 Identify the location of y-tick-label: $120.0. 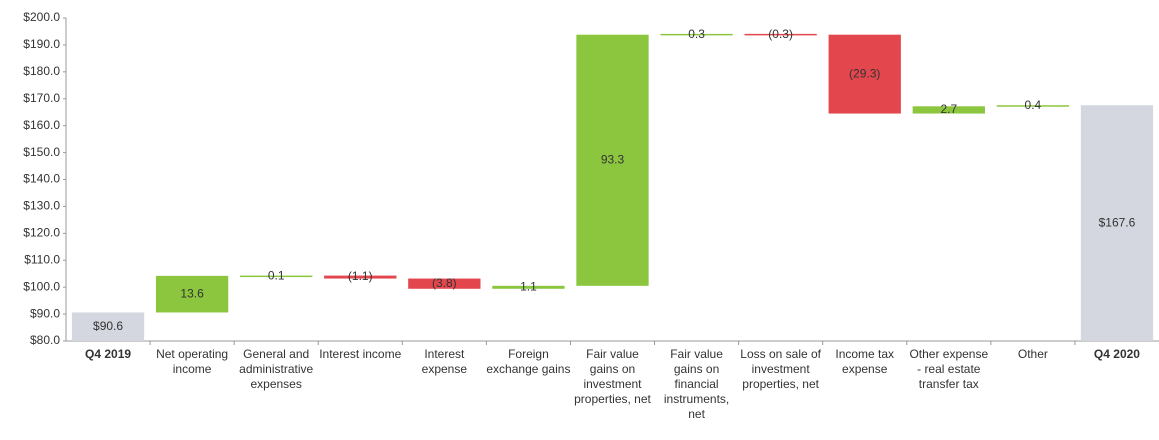
(41, 233).